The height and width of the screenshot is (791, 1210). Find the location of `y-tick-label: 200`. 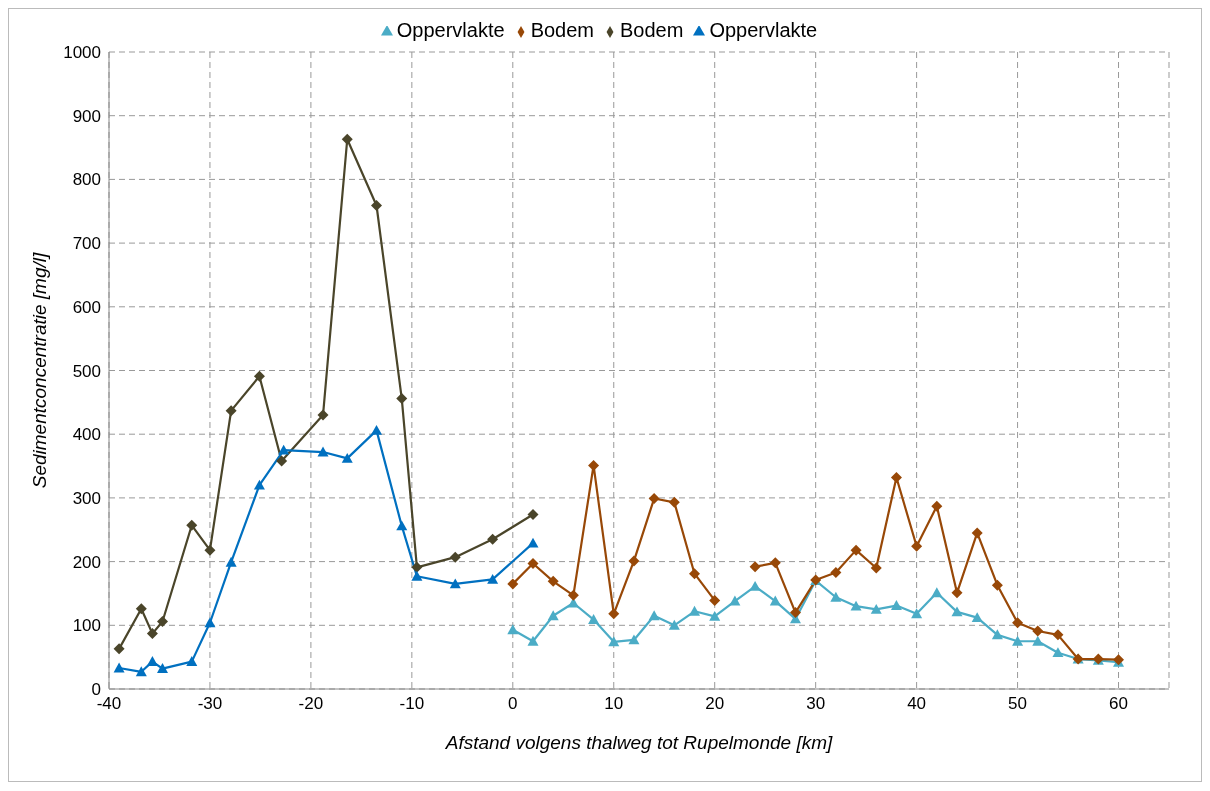

y-tick-label: 200 is located at coordinates (86, 562).